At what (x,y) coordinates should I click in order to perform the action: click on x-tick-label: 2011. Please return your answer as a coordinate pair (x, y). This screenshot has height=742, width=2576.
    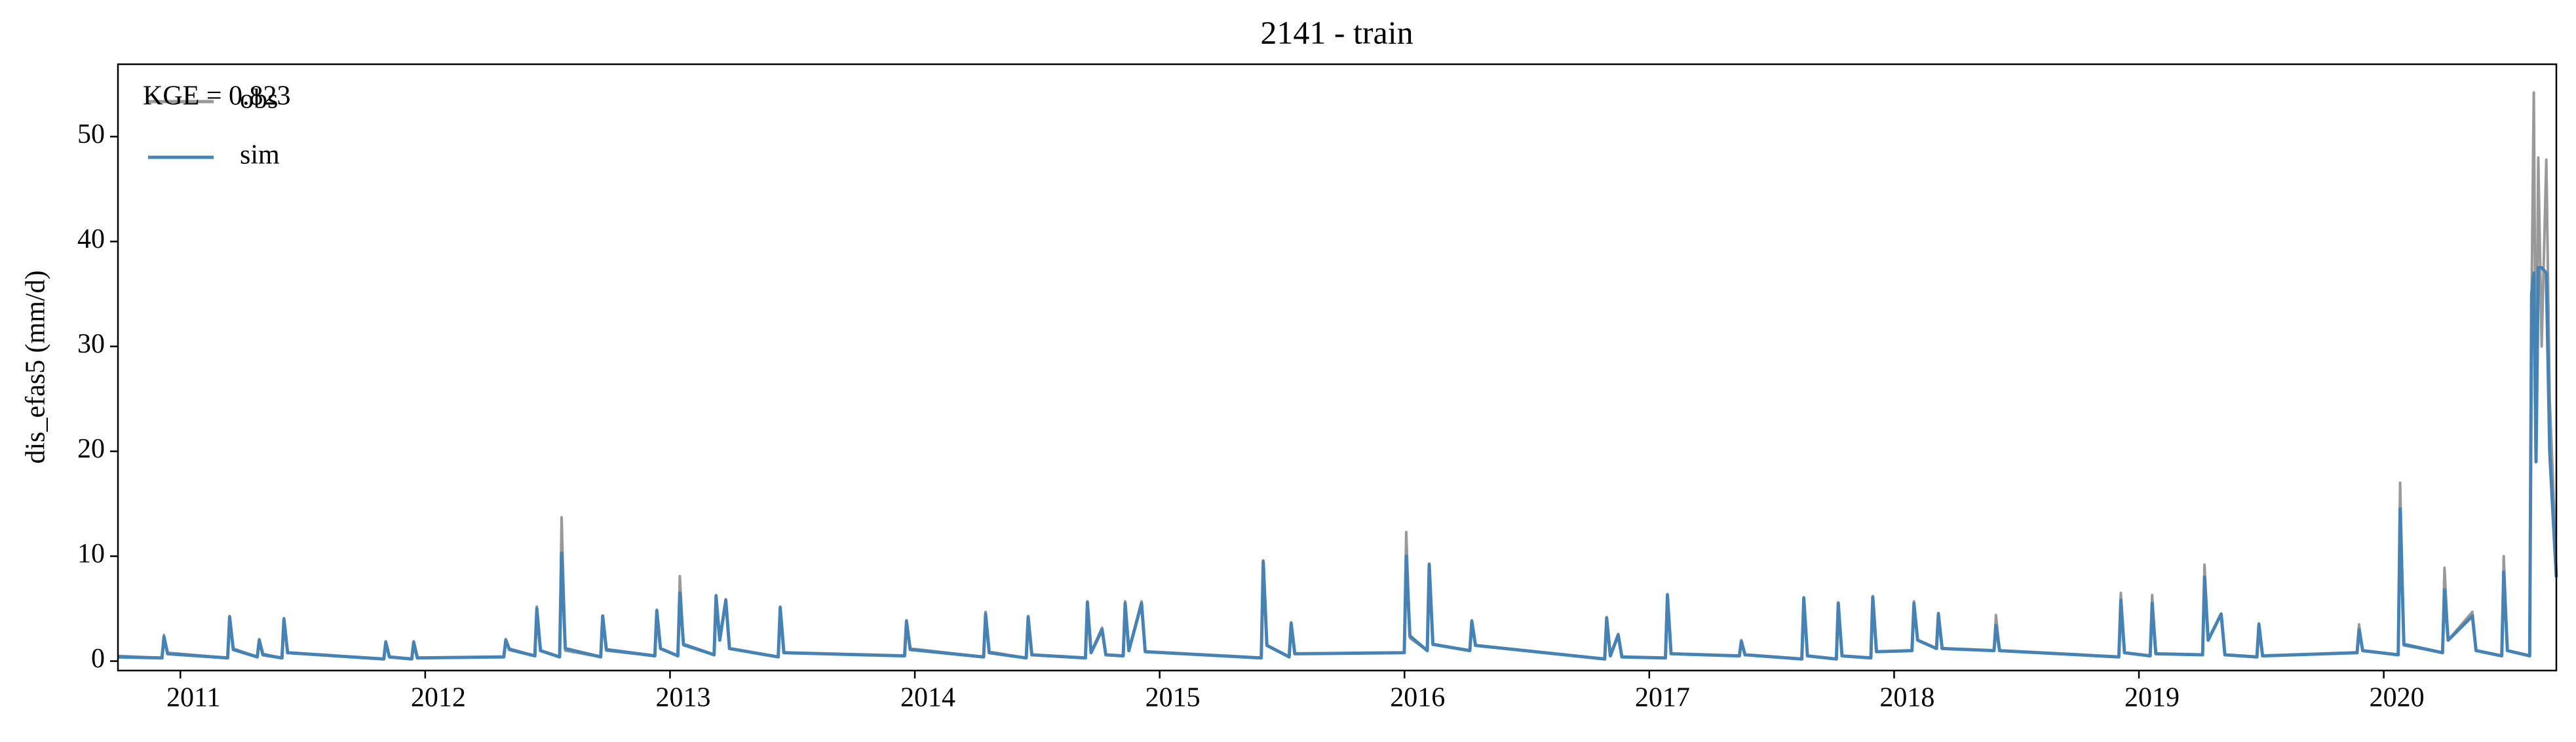
    Looking at the image, I should click on (193, 698).